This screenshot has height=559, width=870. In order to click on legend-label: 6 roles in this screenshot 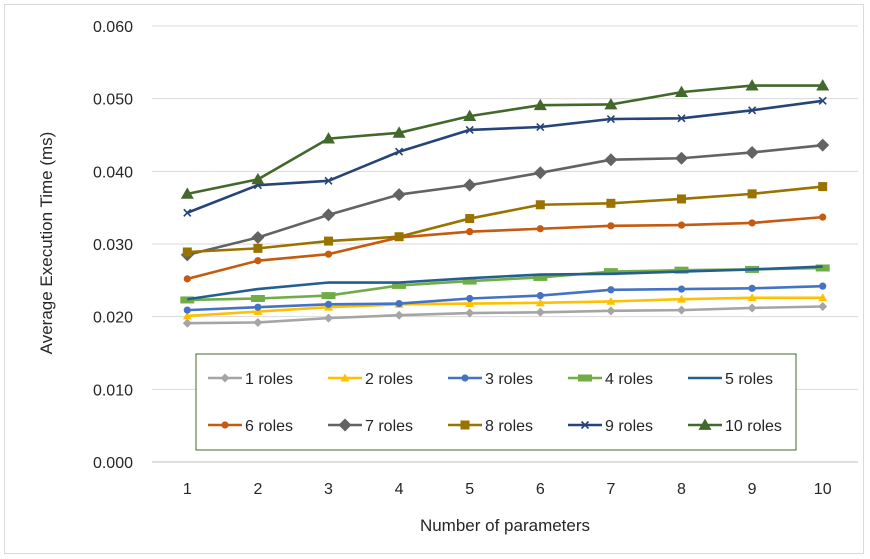, I will do `click(269, 426)`.